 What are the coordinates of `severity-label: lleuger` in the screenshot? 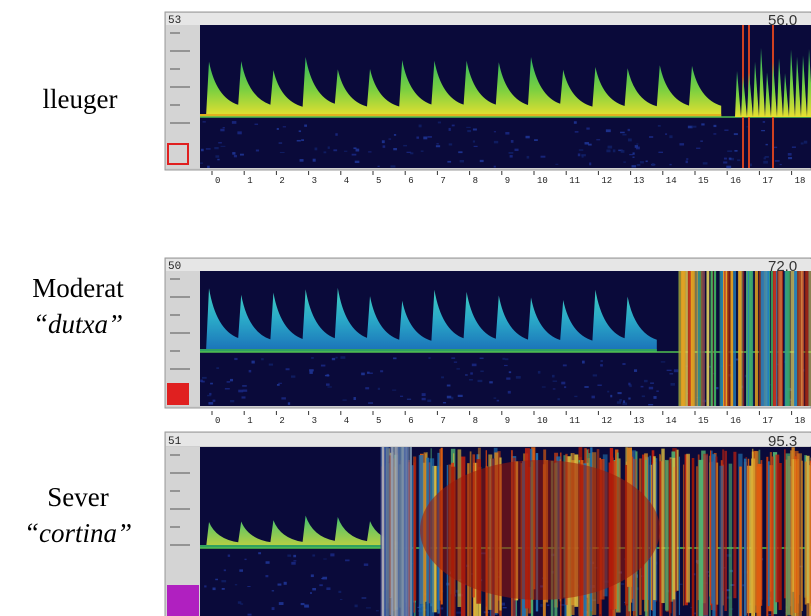 It's located at (80, 99).